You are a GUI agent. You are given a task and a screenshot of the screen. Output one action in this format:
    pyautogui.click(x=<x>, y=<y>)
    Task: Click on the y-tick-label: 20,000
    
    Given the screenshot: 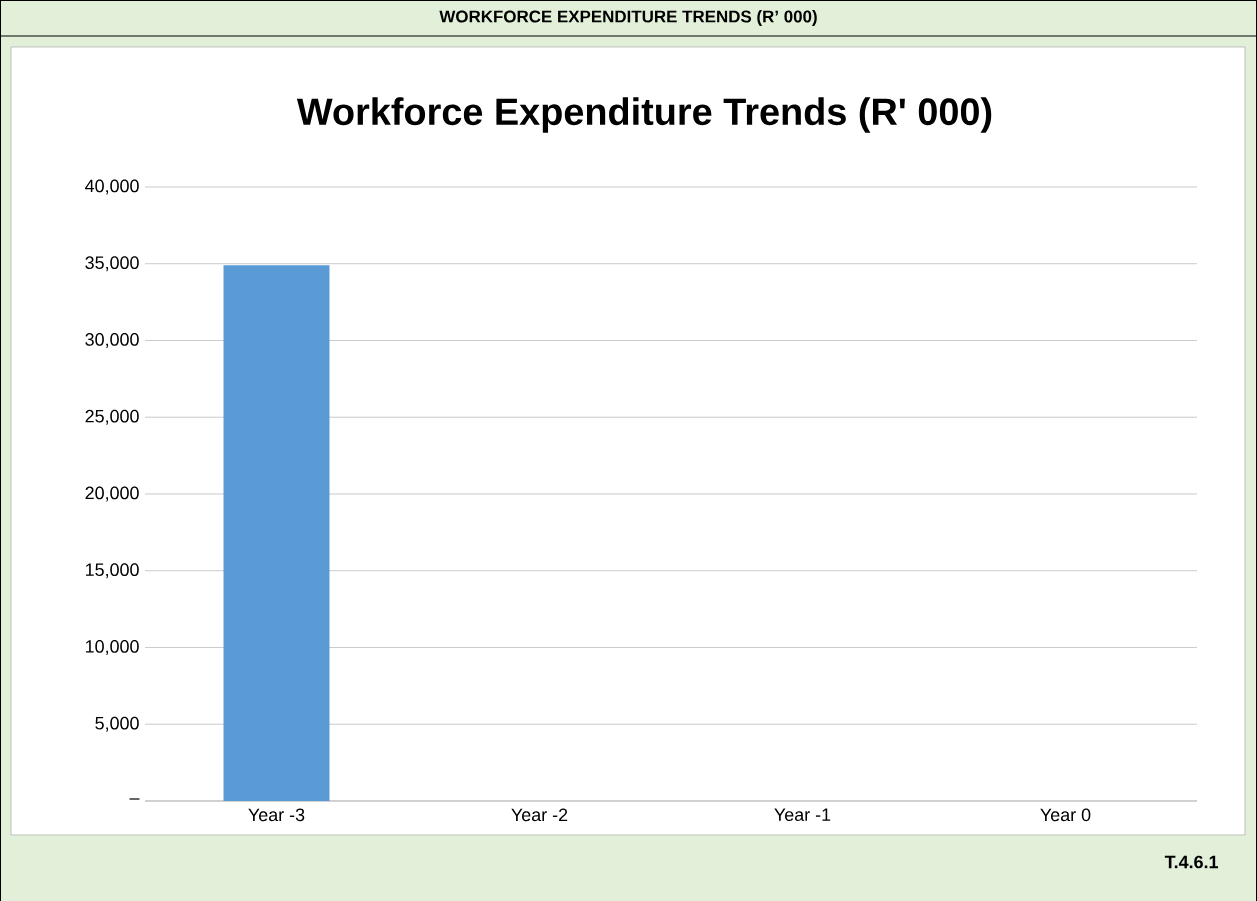 What is the action you would take?
    pyautogui.click(x=112, y=494)
    